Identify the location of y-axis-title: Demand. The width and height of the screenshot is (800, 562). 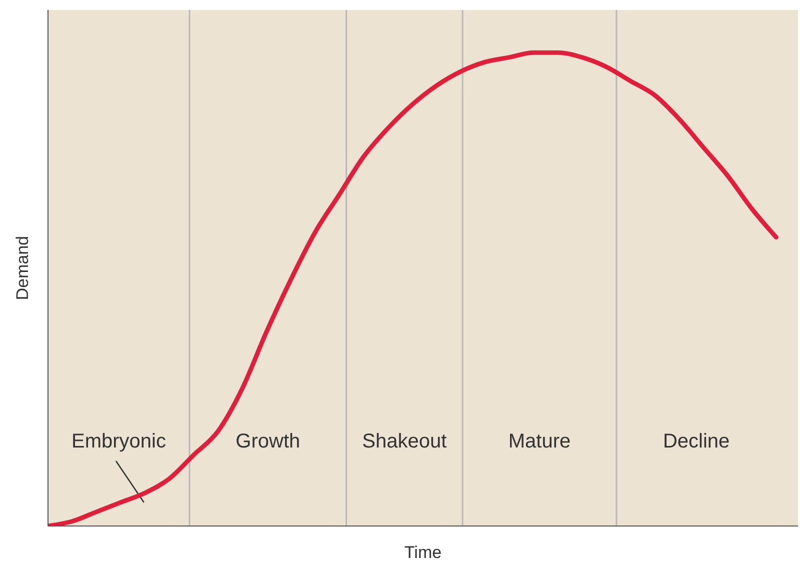
(22, 268).